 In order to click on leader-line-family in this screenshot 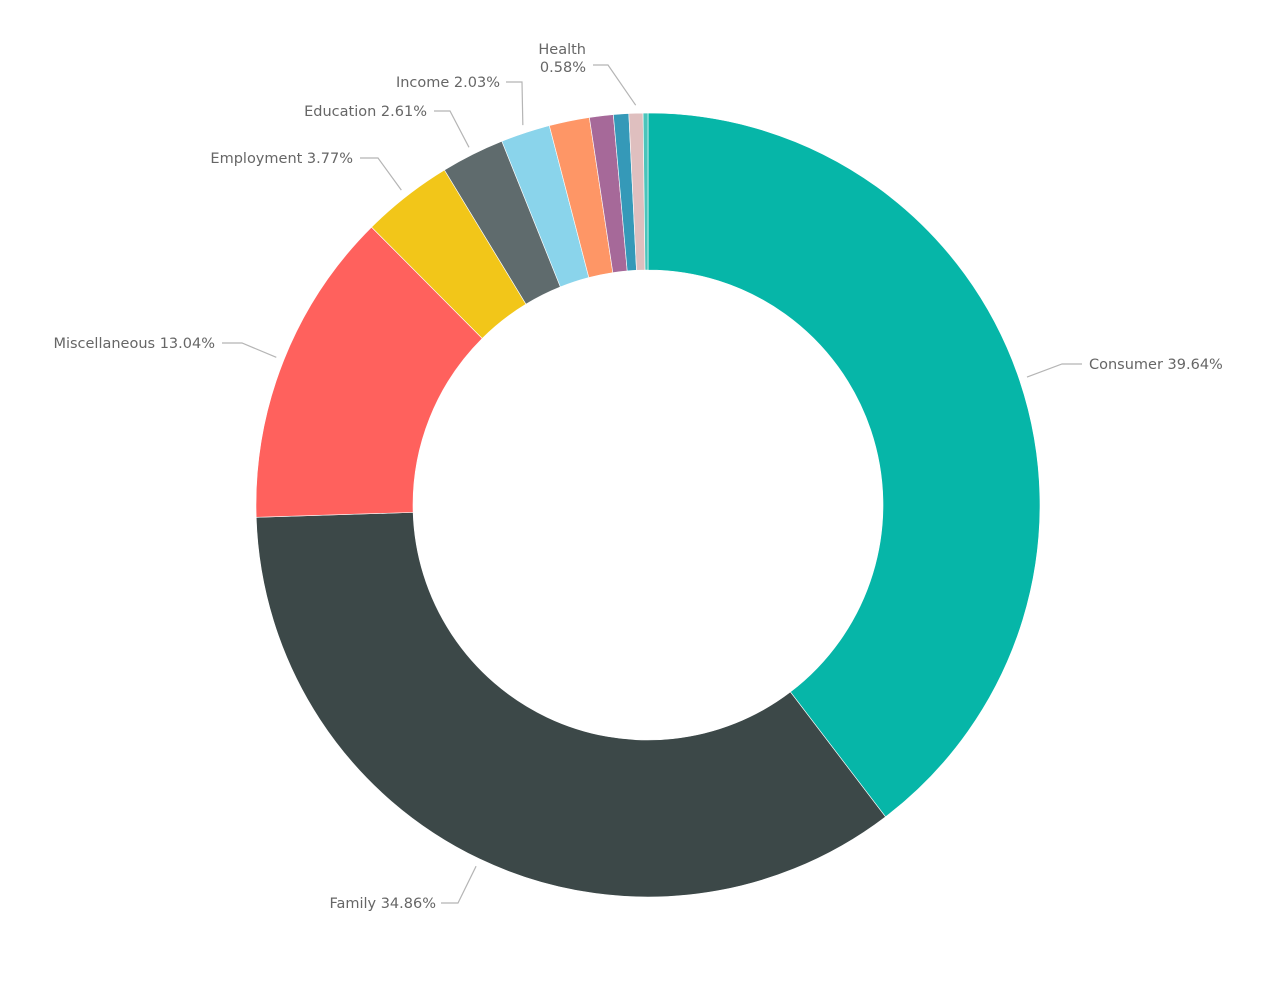, I will do `click(459, 884)`.